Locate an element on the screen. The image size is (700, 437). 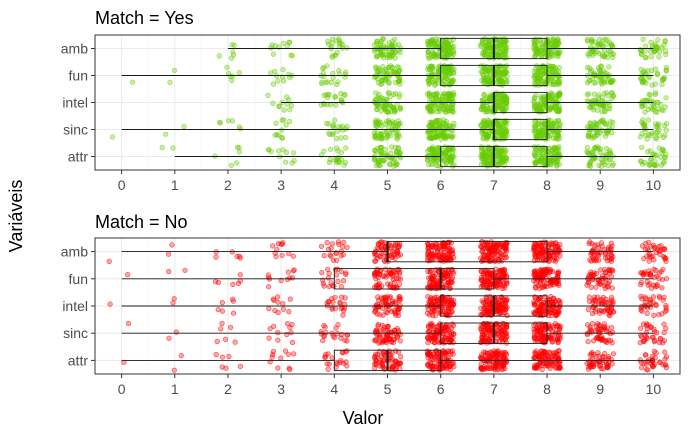
x-tick-label: 5 is located at coordinates (388, 185).